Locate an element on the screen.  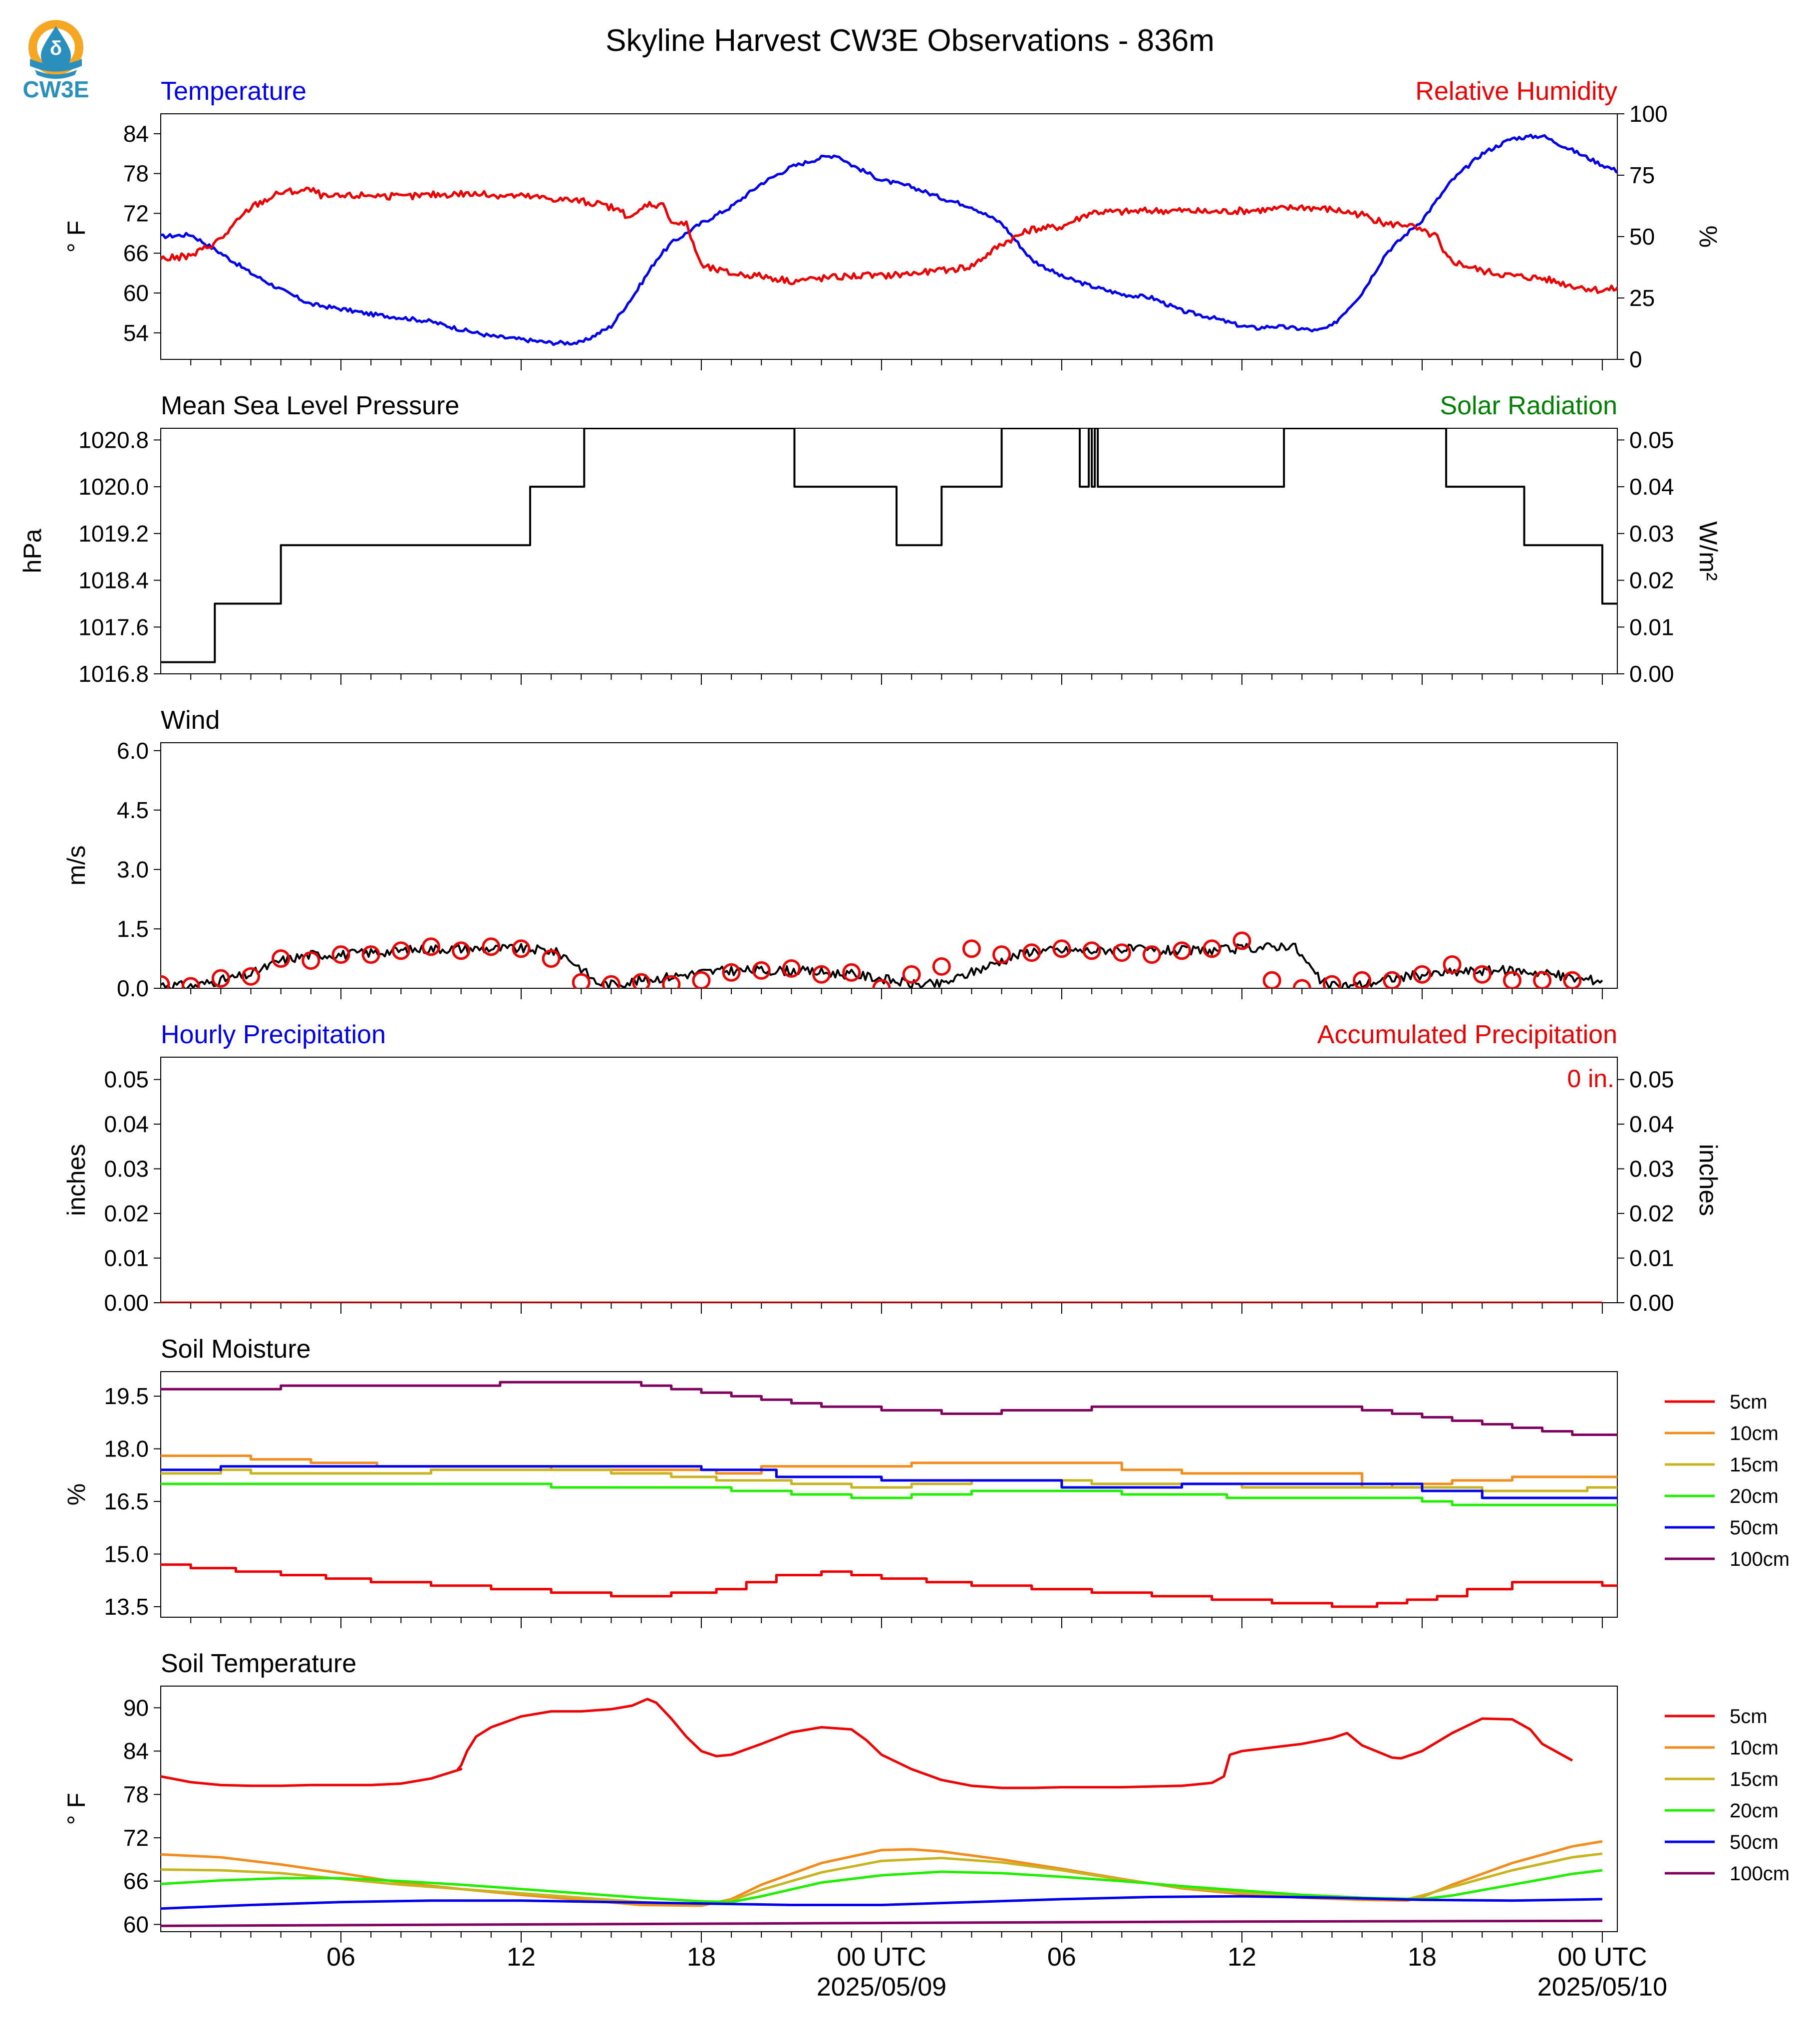
y-tick-label: 19.5 is located at coordinates (126, 1396).